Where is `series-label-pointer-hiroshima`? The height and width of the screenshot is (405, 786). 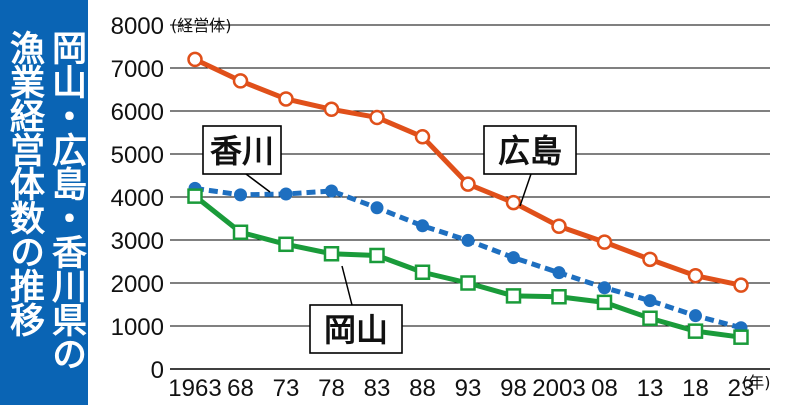
series-label-pointer-hiroshima is located at coordinates (525, 190).